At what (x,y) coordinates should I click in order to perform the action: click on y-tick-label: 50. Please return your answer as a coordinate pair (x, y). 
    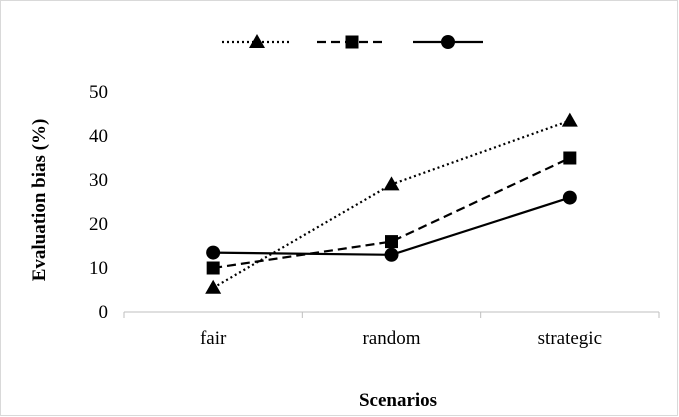
    Looking at the image, I should click on (98, 92).